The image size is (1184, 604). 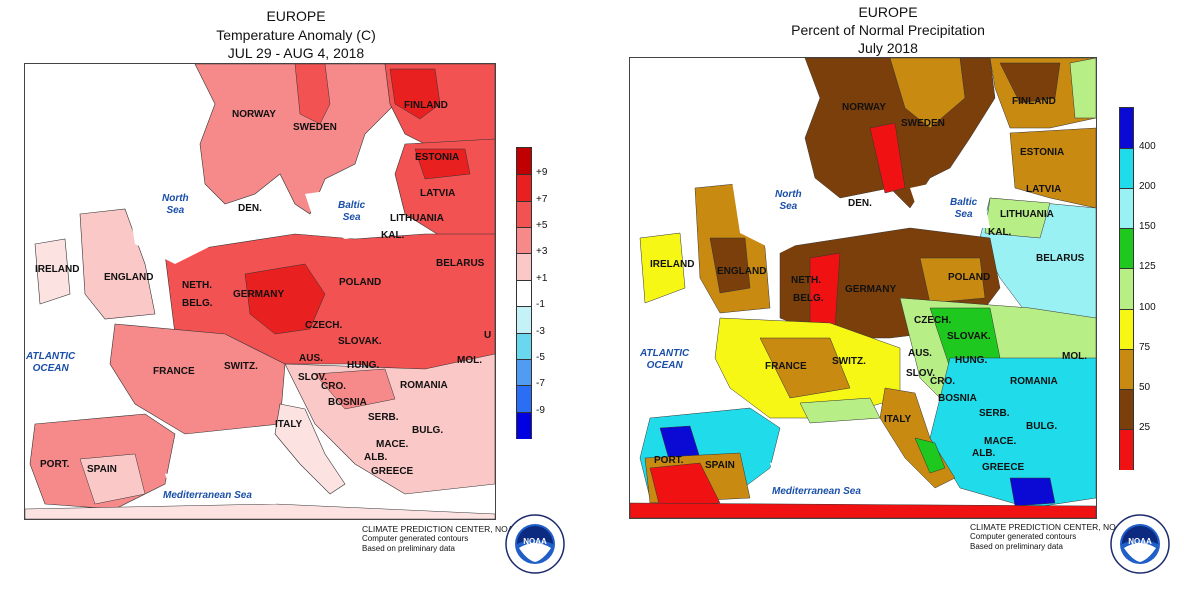 I want to click on map-subtitle: Temperature Anomaly (C), so click(x=296, y=35).